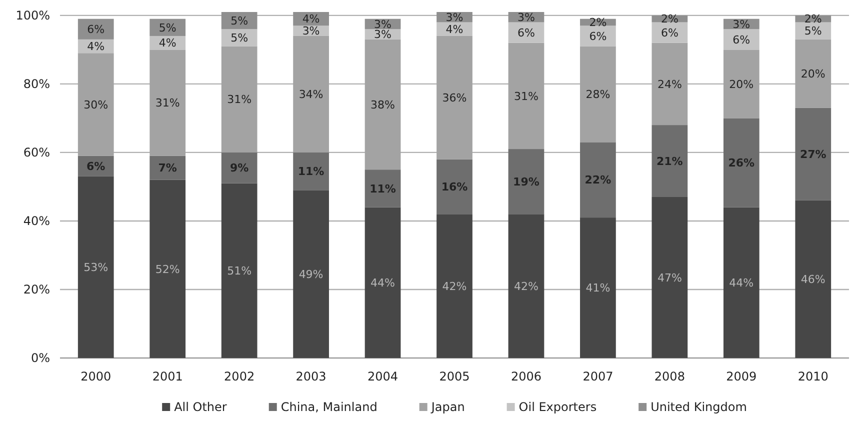  I want to click on data-label: 22%, so click(598, 180).